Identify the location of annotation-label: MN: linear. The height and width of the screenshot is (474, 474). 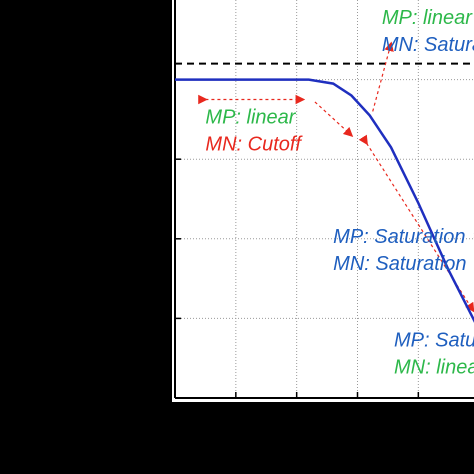
(434, 367).